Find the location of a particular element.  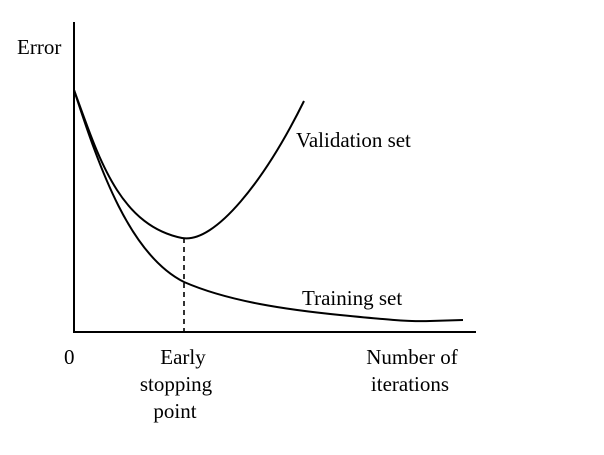

x-axis-label-line1: Number of is located at coordinates (412, 357).